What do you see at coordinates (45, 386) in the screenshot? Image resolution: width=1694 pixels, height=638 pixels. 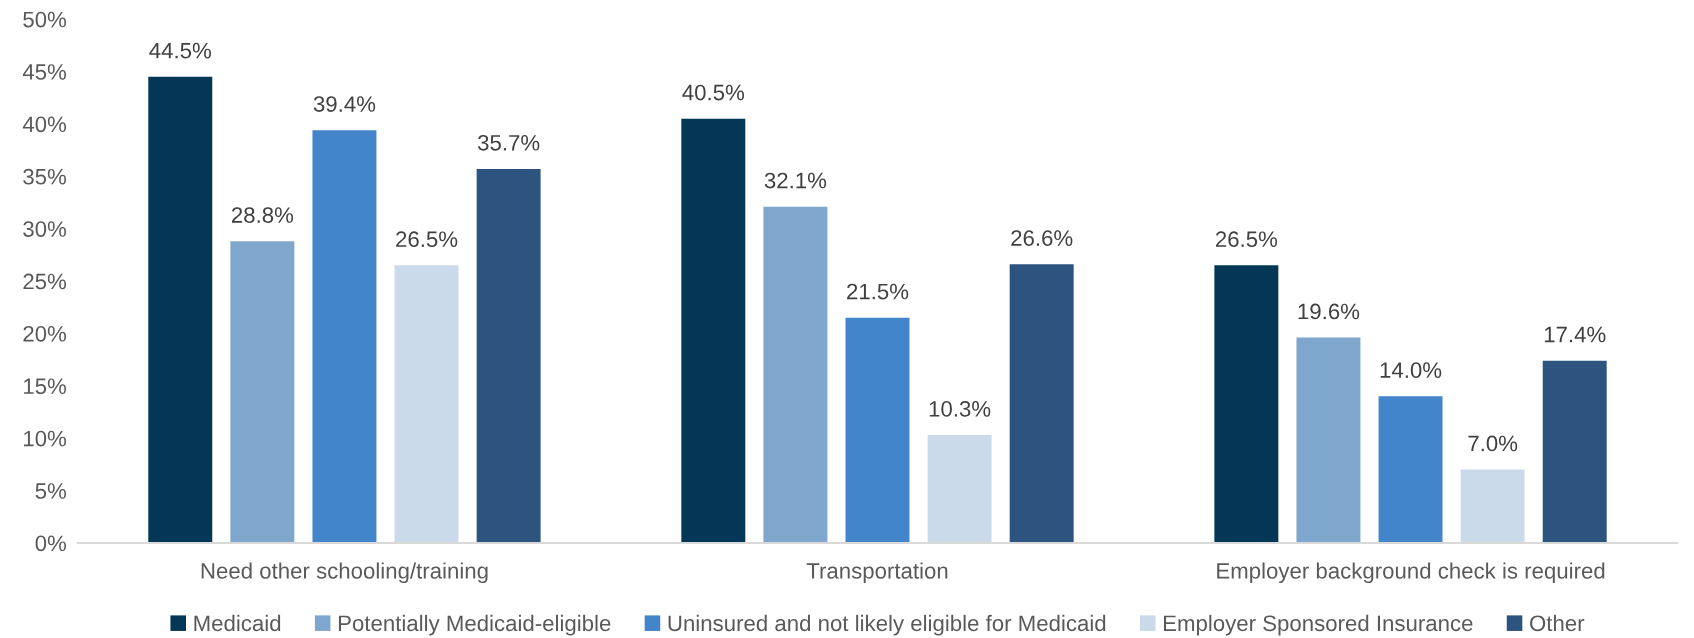 I see `y-tick-label: 15%` at bounding box center [45, 386].